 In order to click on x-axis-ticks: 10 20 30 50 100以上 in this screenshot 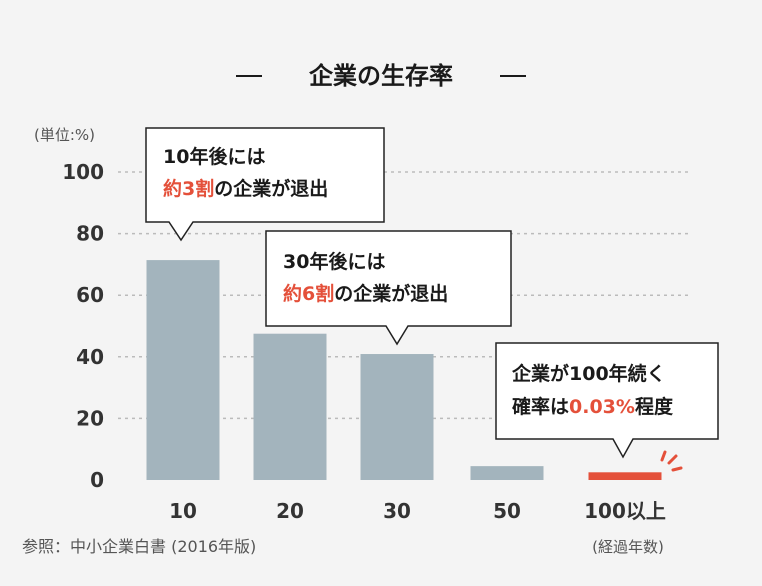, I will do `click(417, 511)`.